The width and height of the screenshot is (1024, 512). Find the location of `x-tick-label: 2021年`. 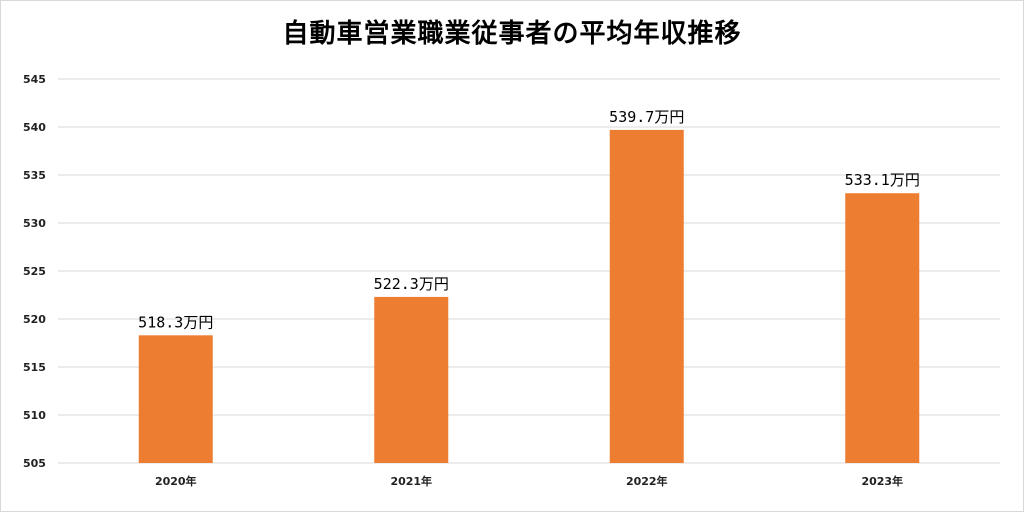

x-tick-label: 2021年 is located at coordinates (411, 481).